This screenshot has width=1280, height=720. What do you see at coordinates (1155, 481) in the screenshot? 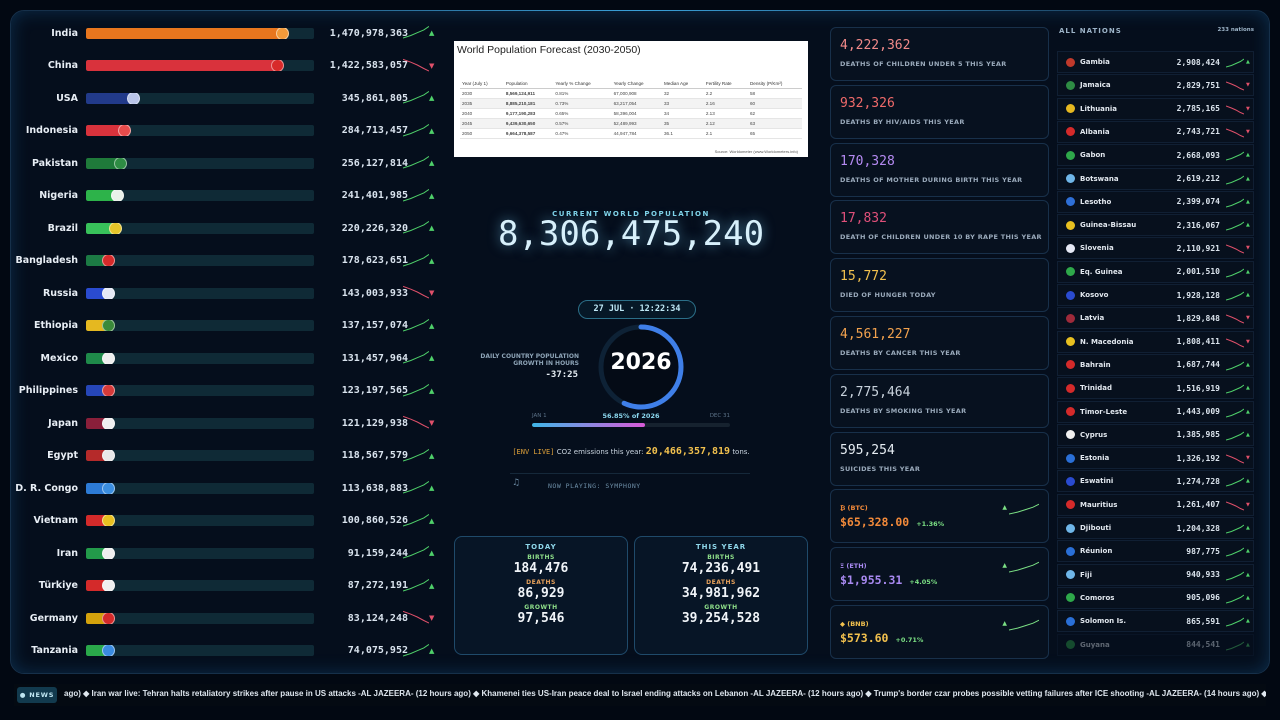
I see `nation-row: Eswatini 1,274,728 ▲` at bounding box center [1155, 481].